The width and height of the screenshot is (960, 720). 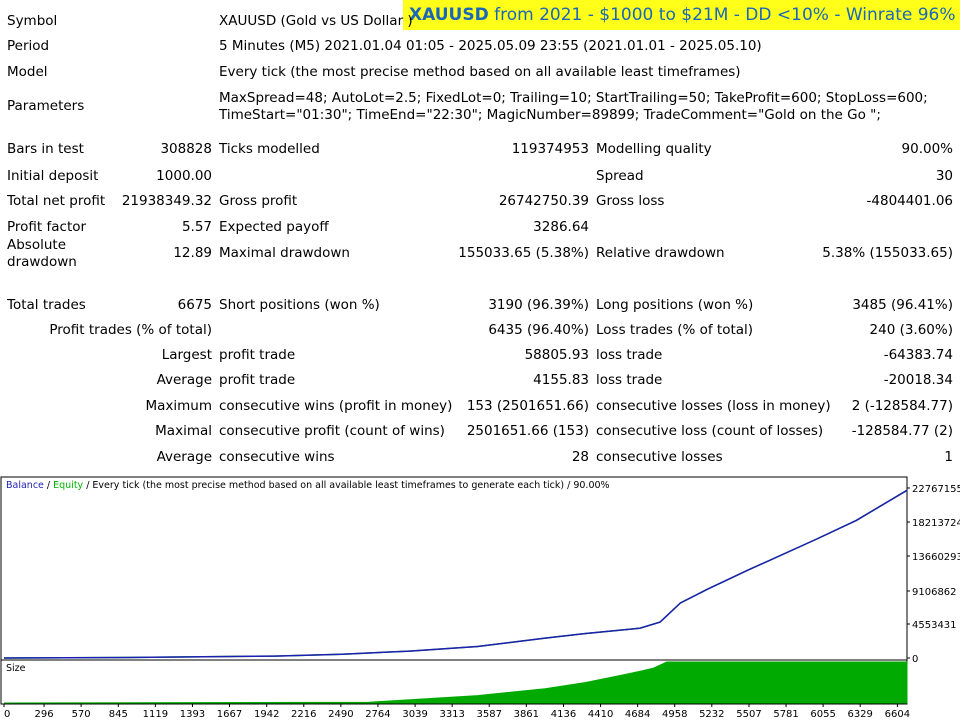 I want to click on stat-value-3: -64383.74, so click(x=918, y=355).